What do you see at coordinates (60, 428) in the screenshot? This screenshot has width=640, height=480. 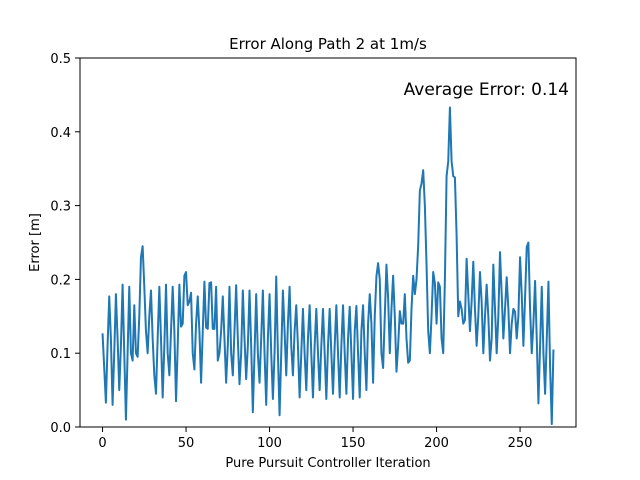 I see `y-tick-label: 0.0` at bounding box center [60, 428].